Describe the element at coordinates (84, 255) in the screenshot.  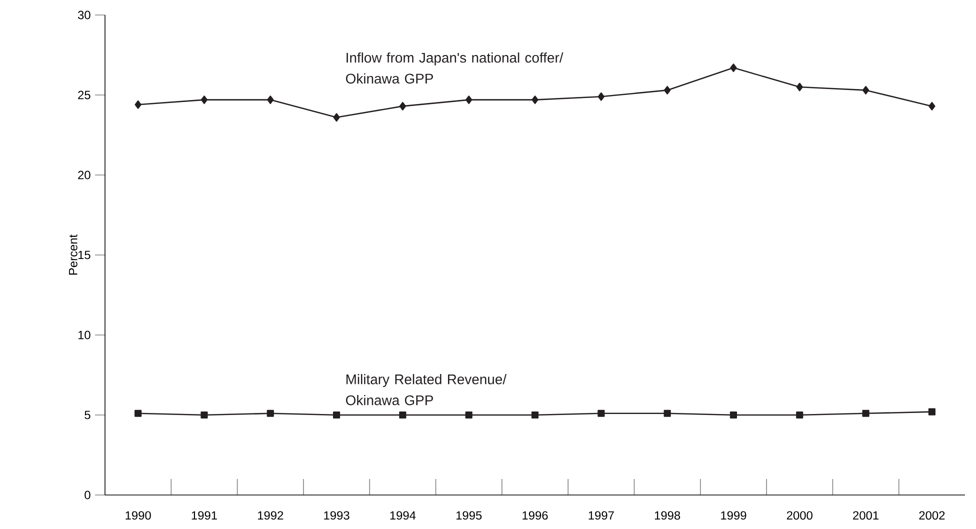
I see `y-tick-label: 15` at that location.